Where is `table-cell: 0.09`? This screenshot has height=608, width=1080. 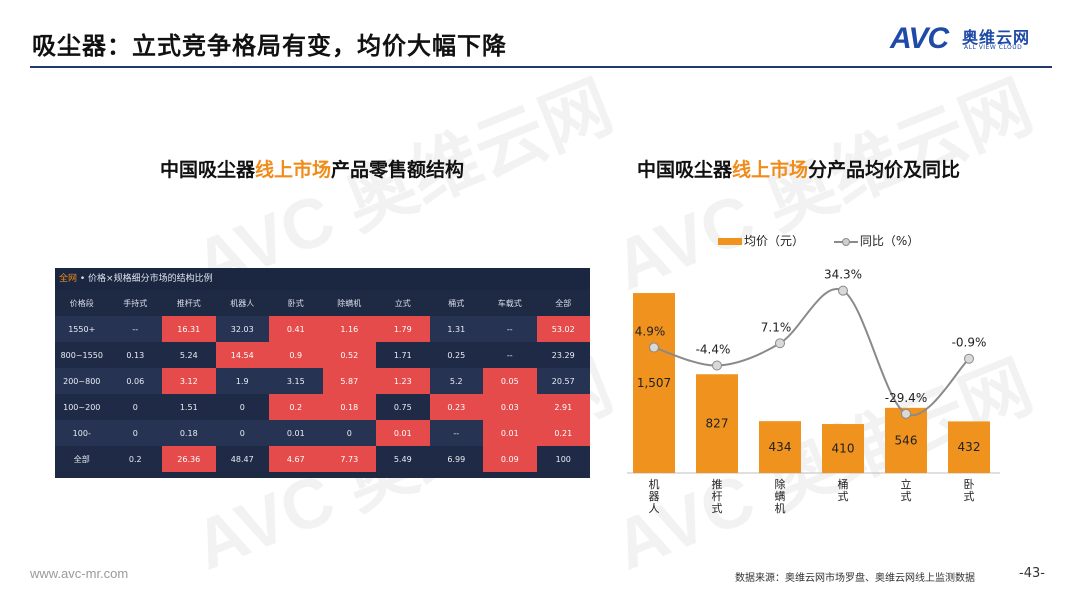 table-cell: 0.09 is located at coordinates (510, 459).